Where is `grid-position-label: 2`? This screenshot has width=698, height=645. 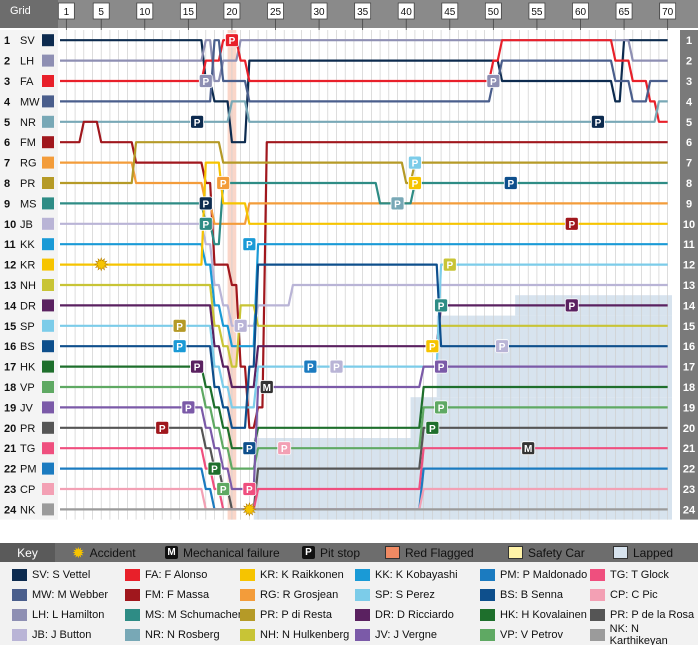
grid-position-label: 2 is located at coordinates (7, 62).